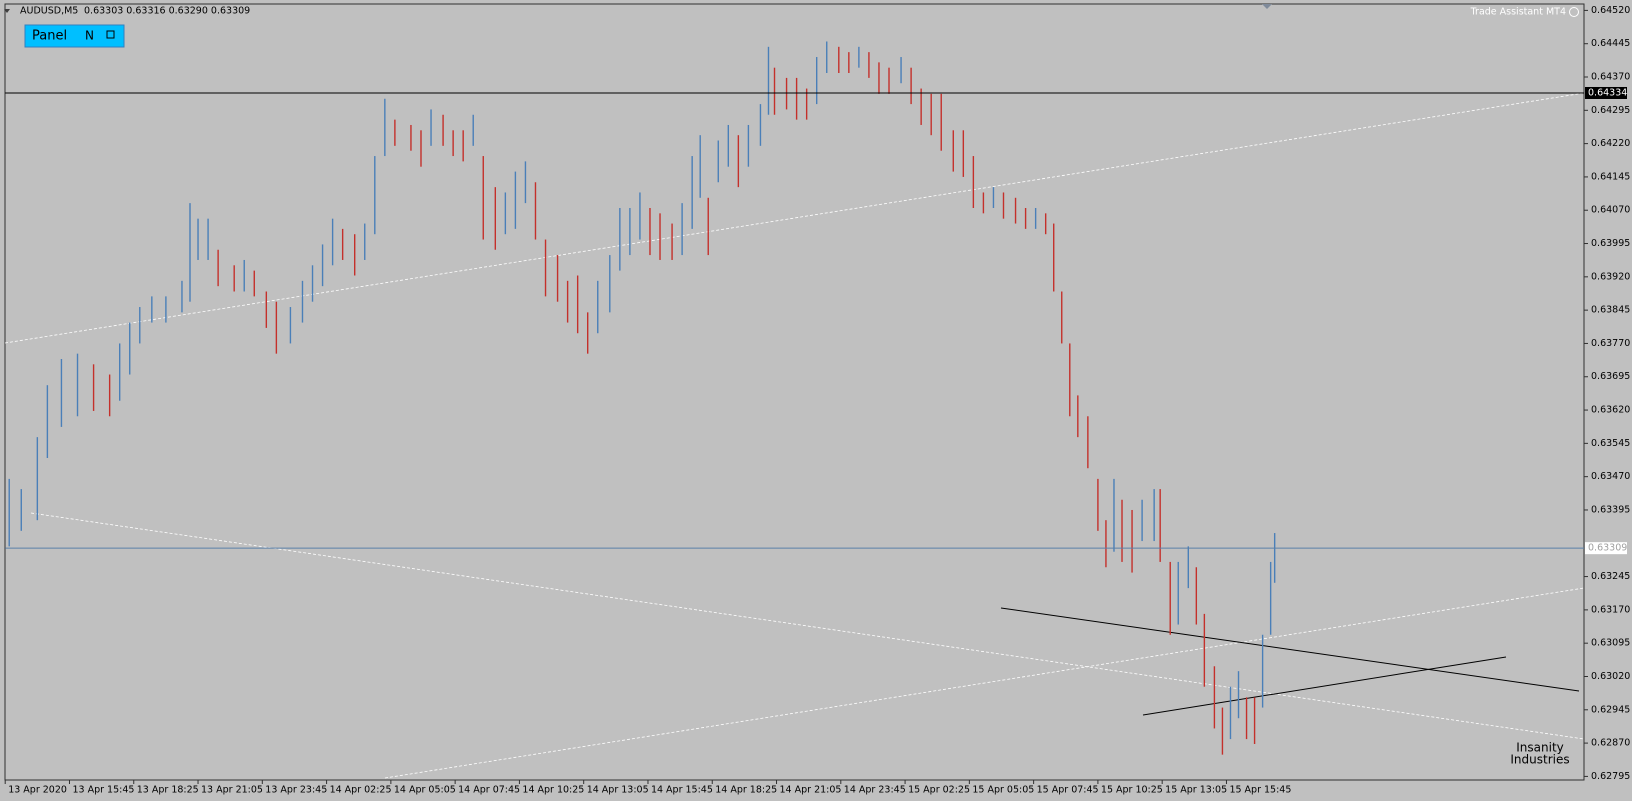  I want to click on x-tick-label: 15 Apr 10:25, so click(1132, 790).